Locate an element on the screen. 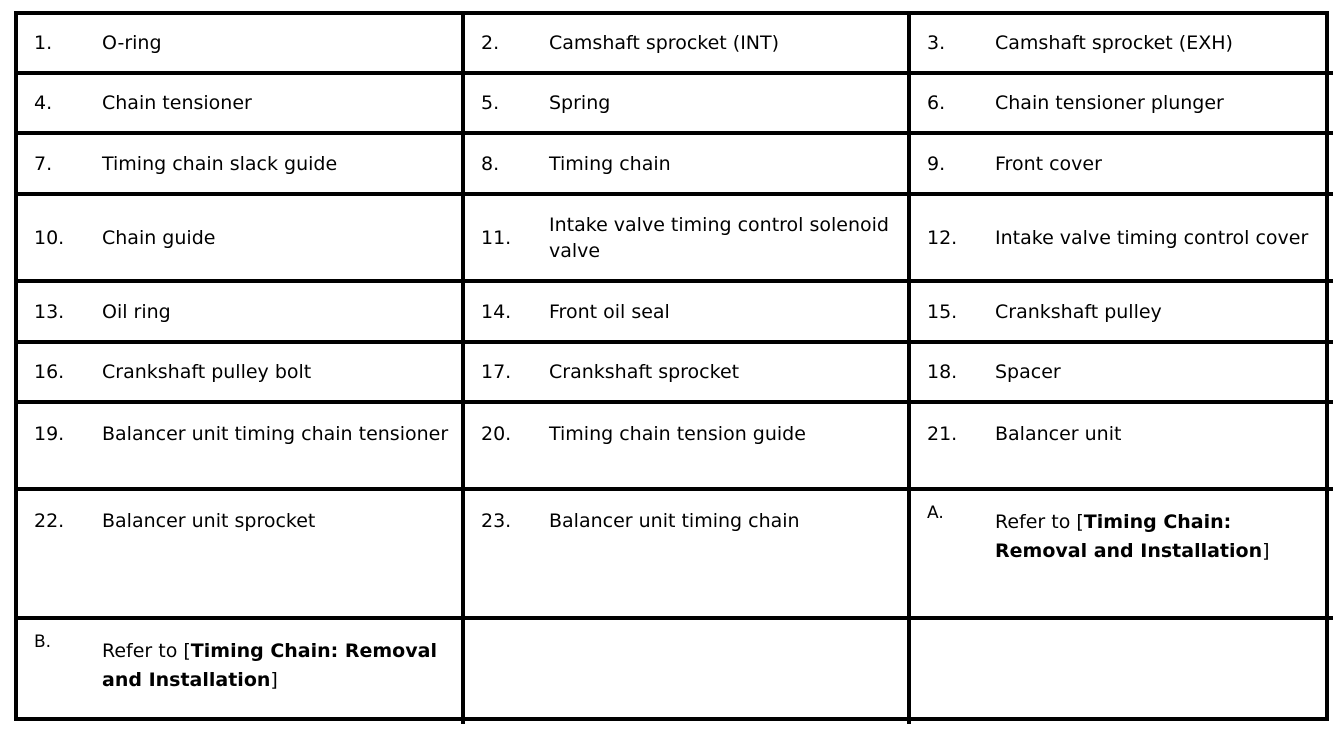 This screenshot has width=1344, height=736. item-number: 6. is located at coordinates (936, 103).